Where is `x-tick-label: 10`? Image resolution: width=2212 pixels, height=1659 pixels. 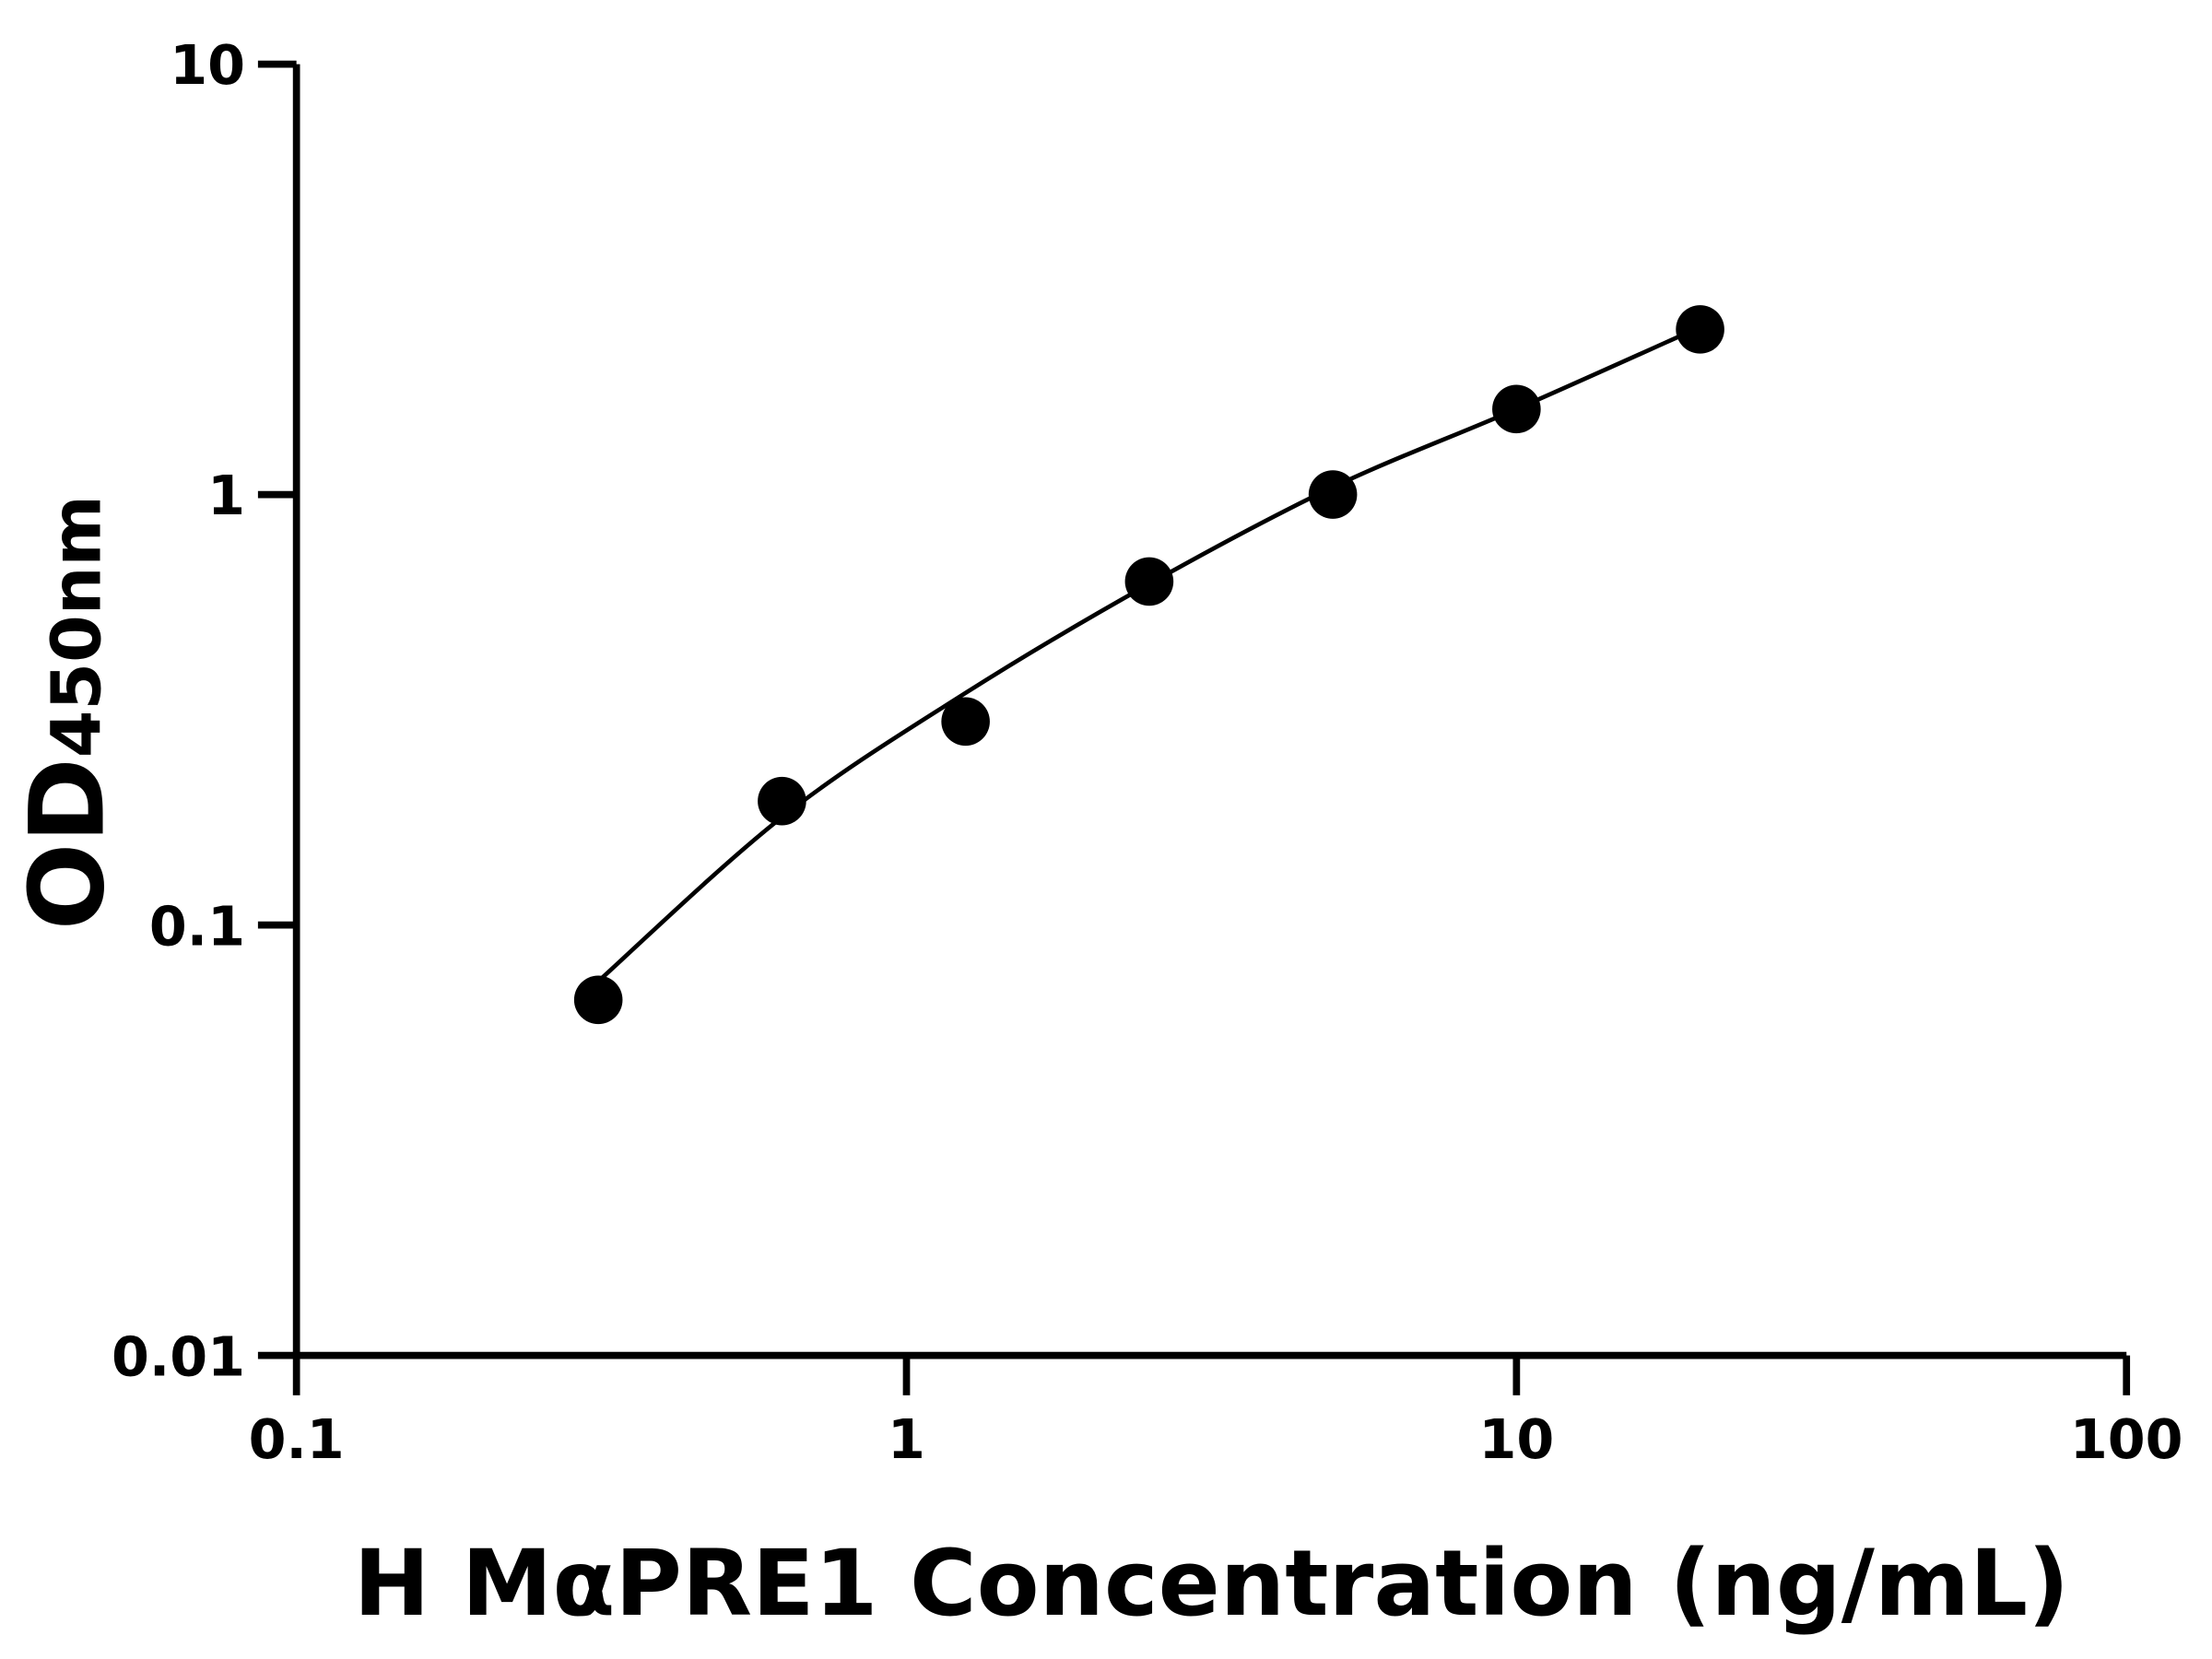
x-tick-label: 10 is located at coordinates (1516, 1439).